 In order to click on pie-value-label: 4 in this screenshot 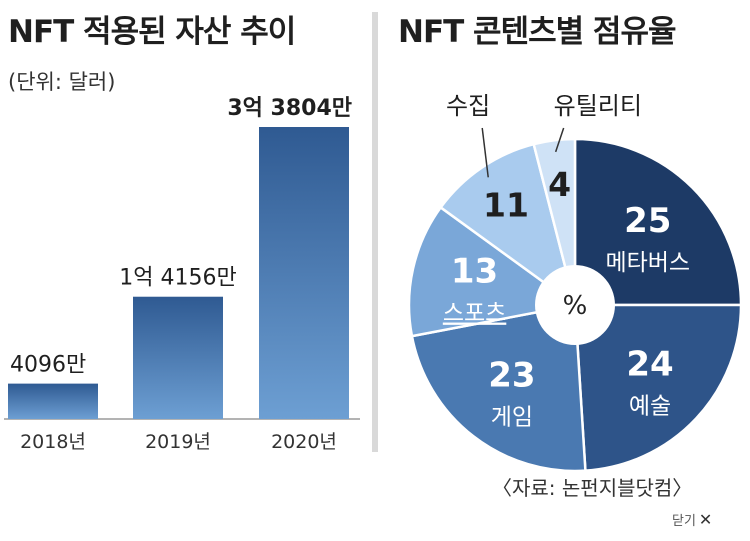, I will do `click(559, 184)`.